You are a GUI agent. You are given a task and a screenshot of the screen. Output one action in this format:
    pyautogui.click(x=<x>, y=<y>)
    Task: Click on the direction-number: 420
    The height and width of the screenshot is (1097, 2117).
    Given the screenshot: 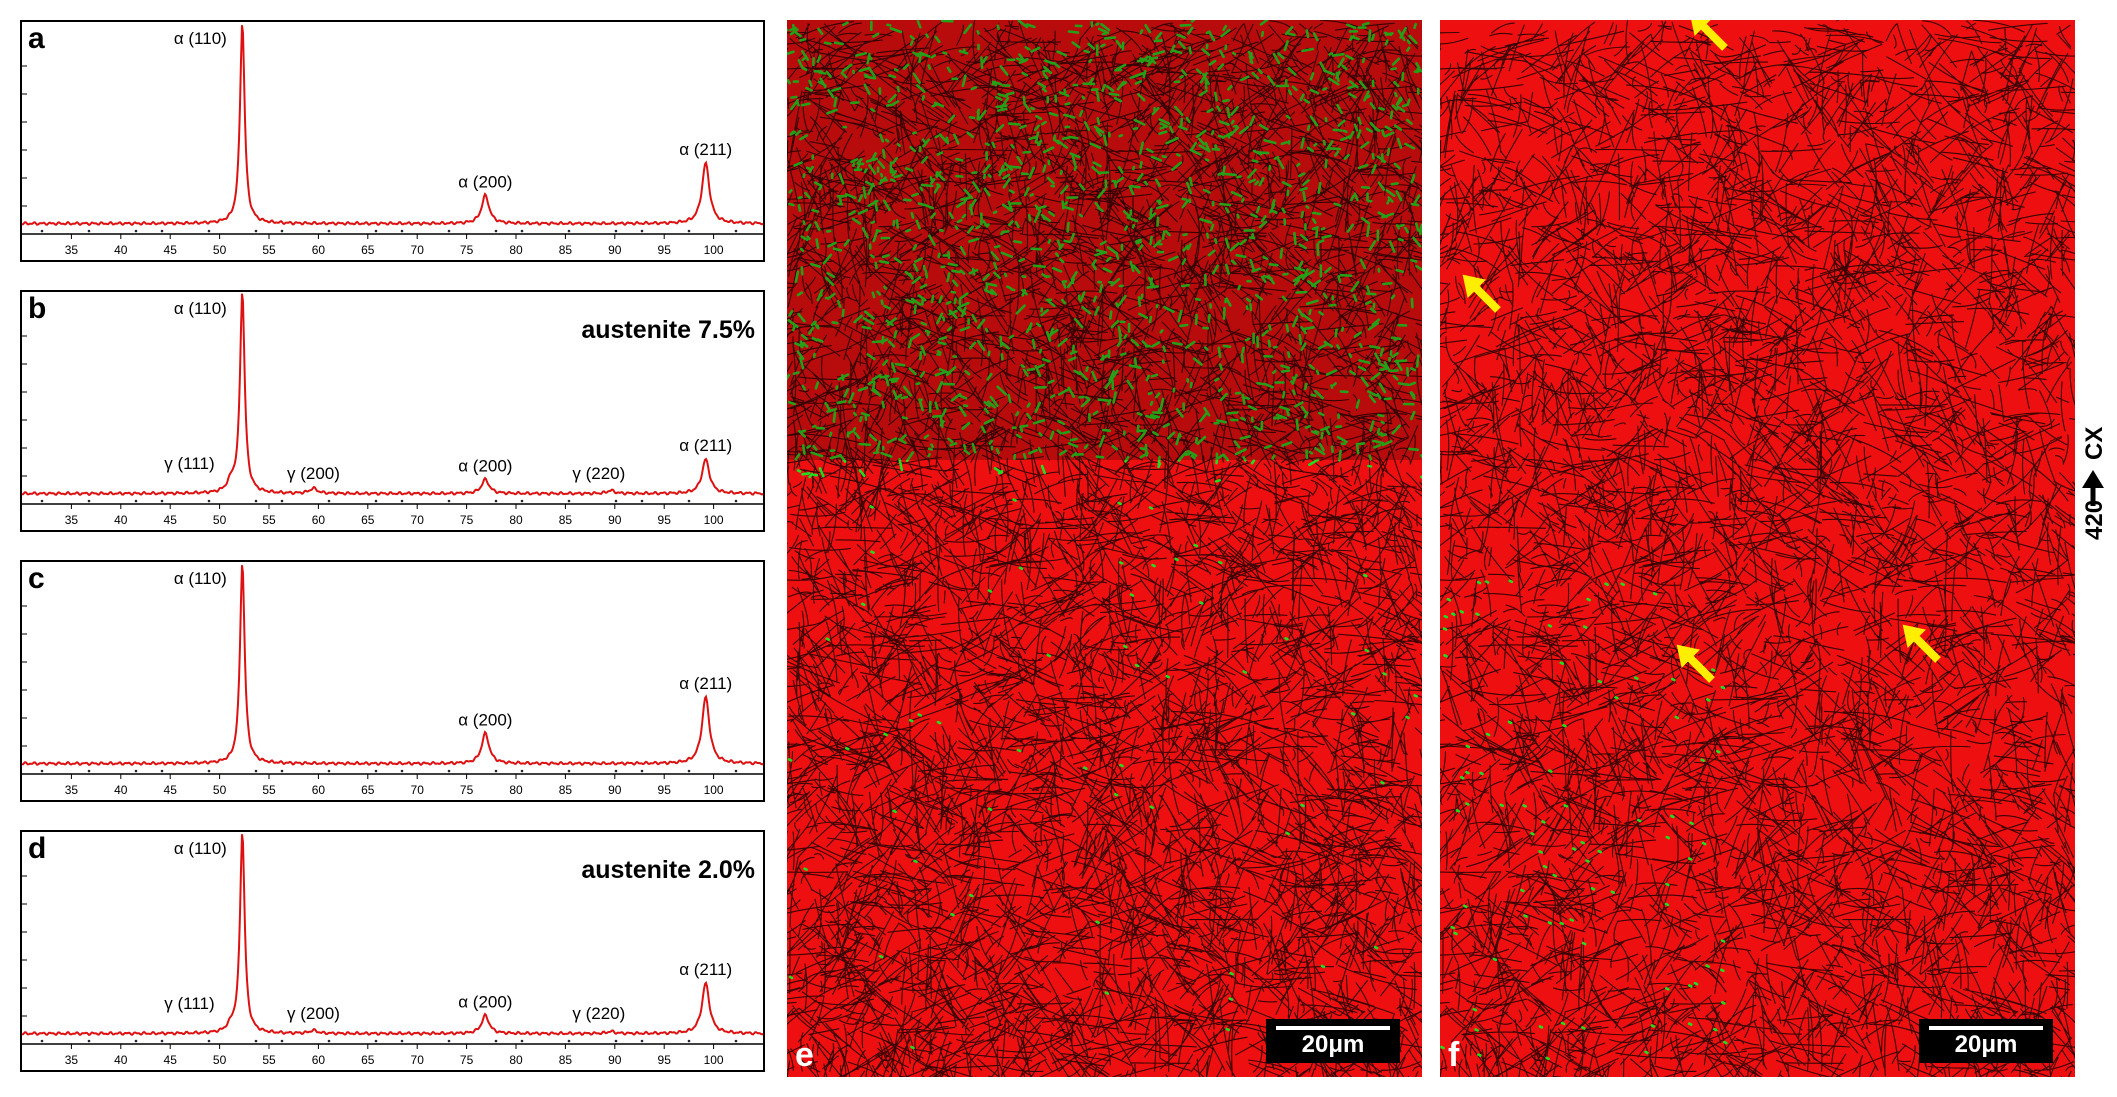 What is the action you would take?
    pyautogui.click(x=2094, y=520)
    